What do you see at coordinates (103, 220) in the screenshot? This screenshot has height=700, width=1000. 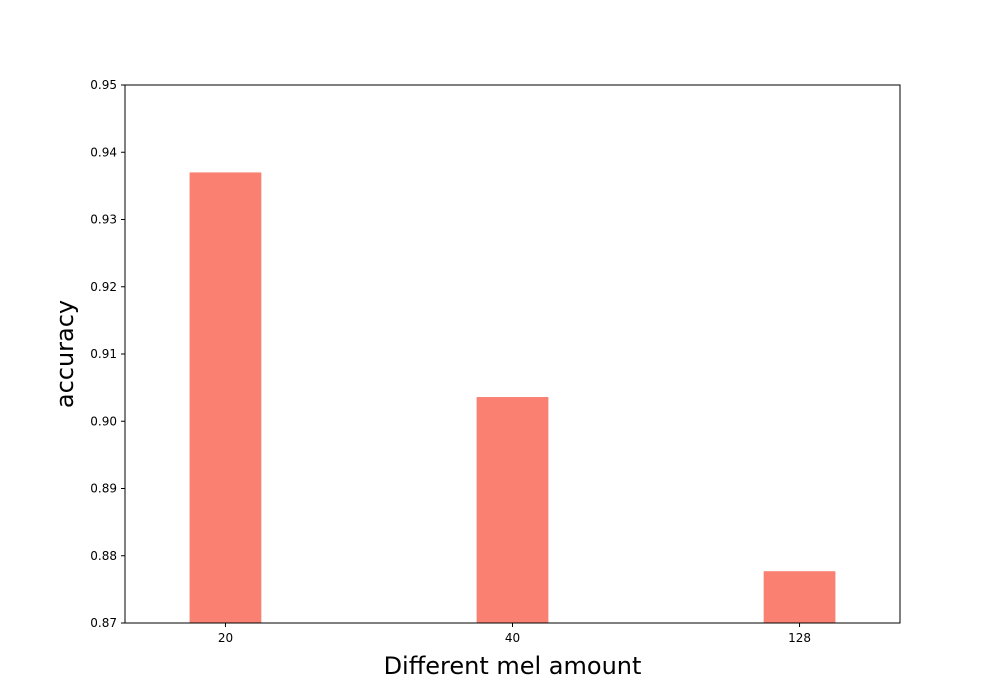 I see `y-tick-label: 0.93` at bounding box center [103, 220].